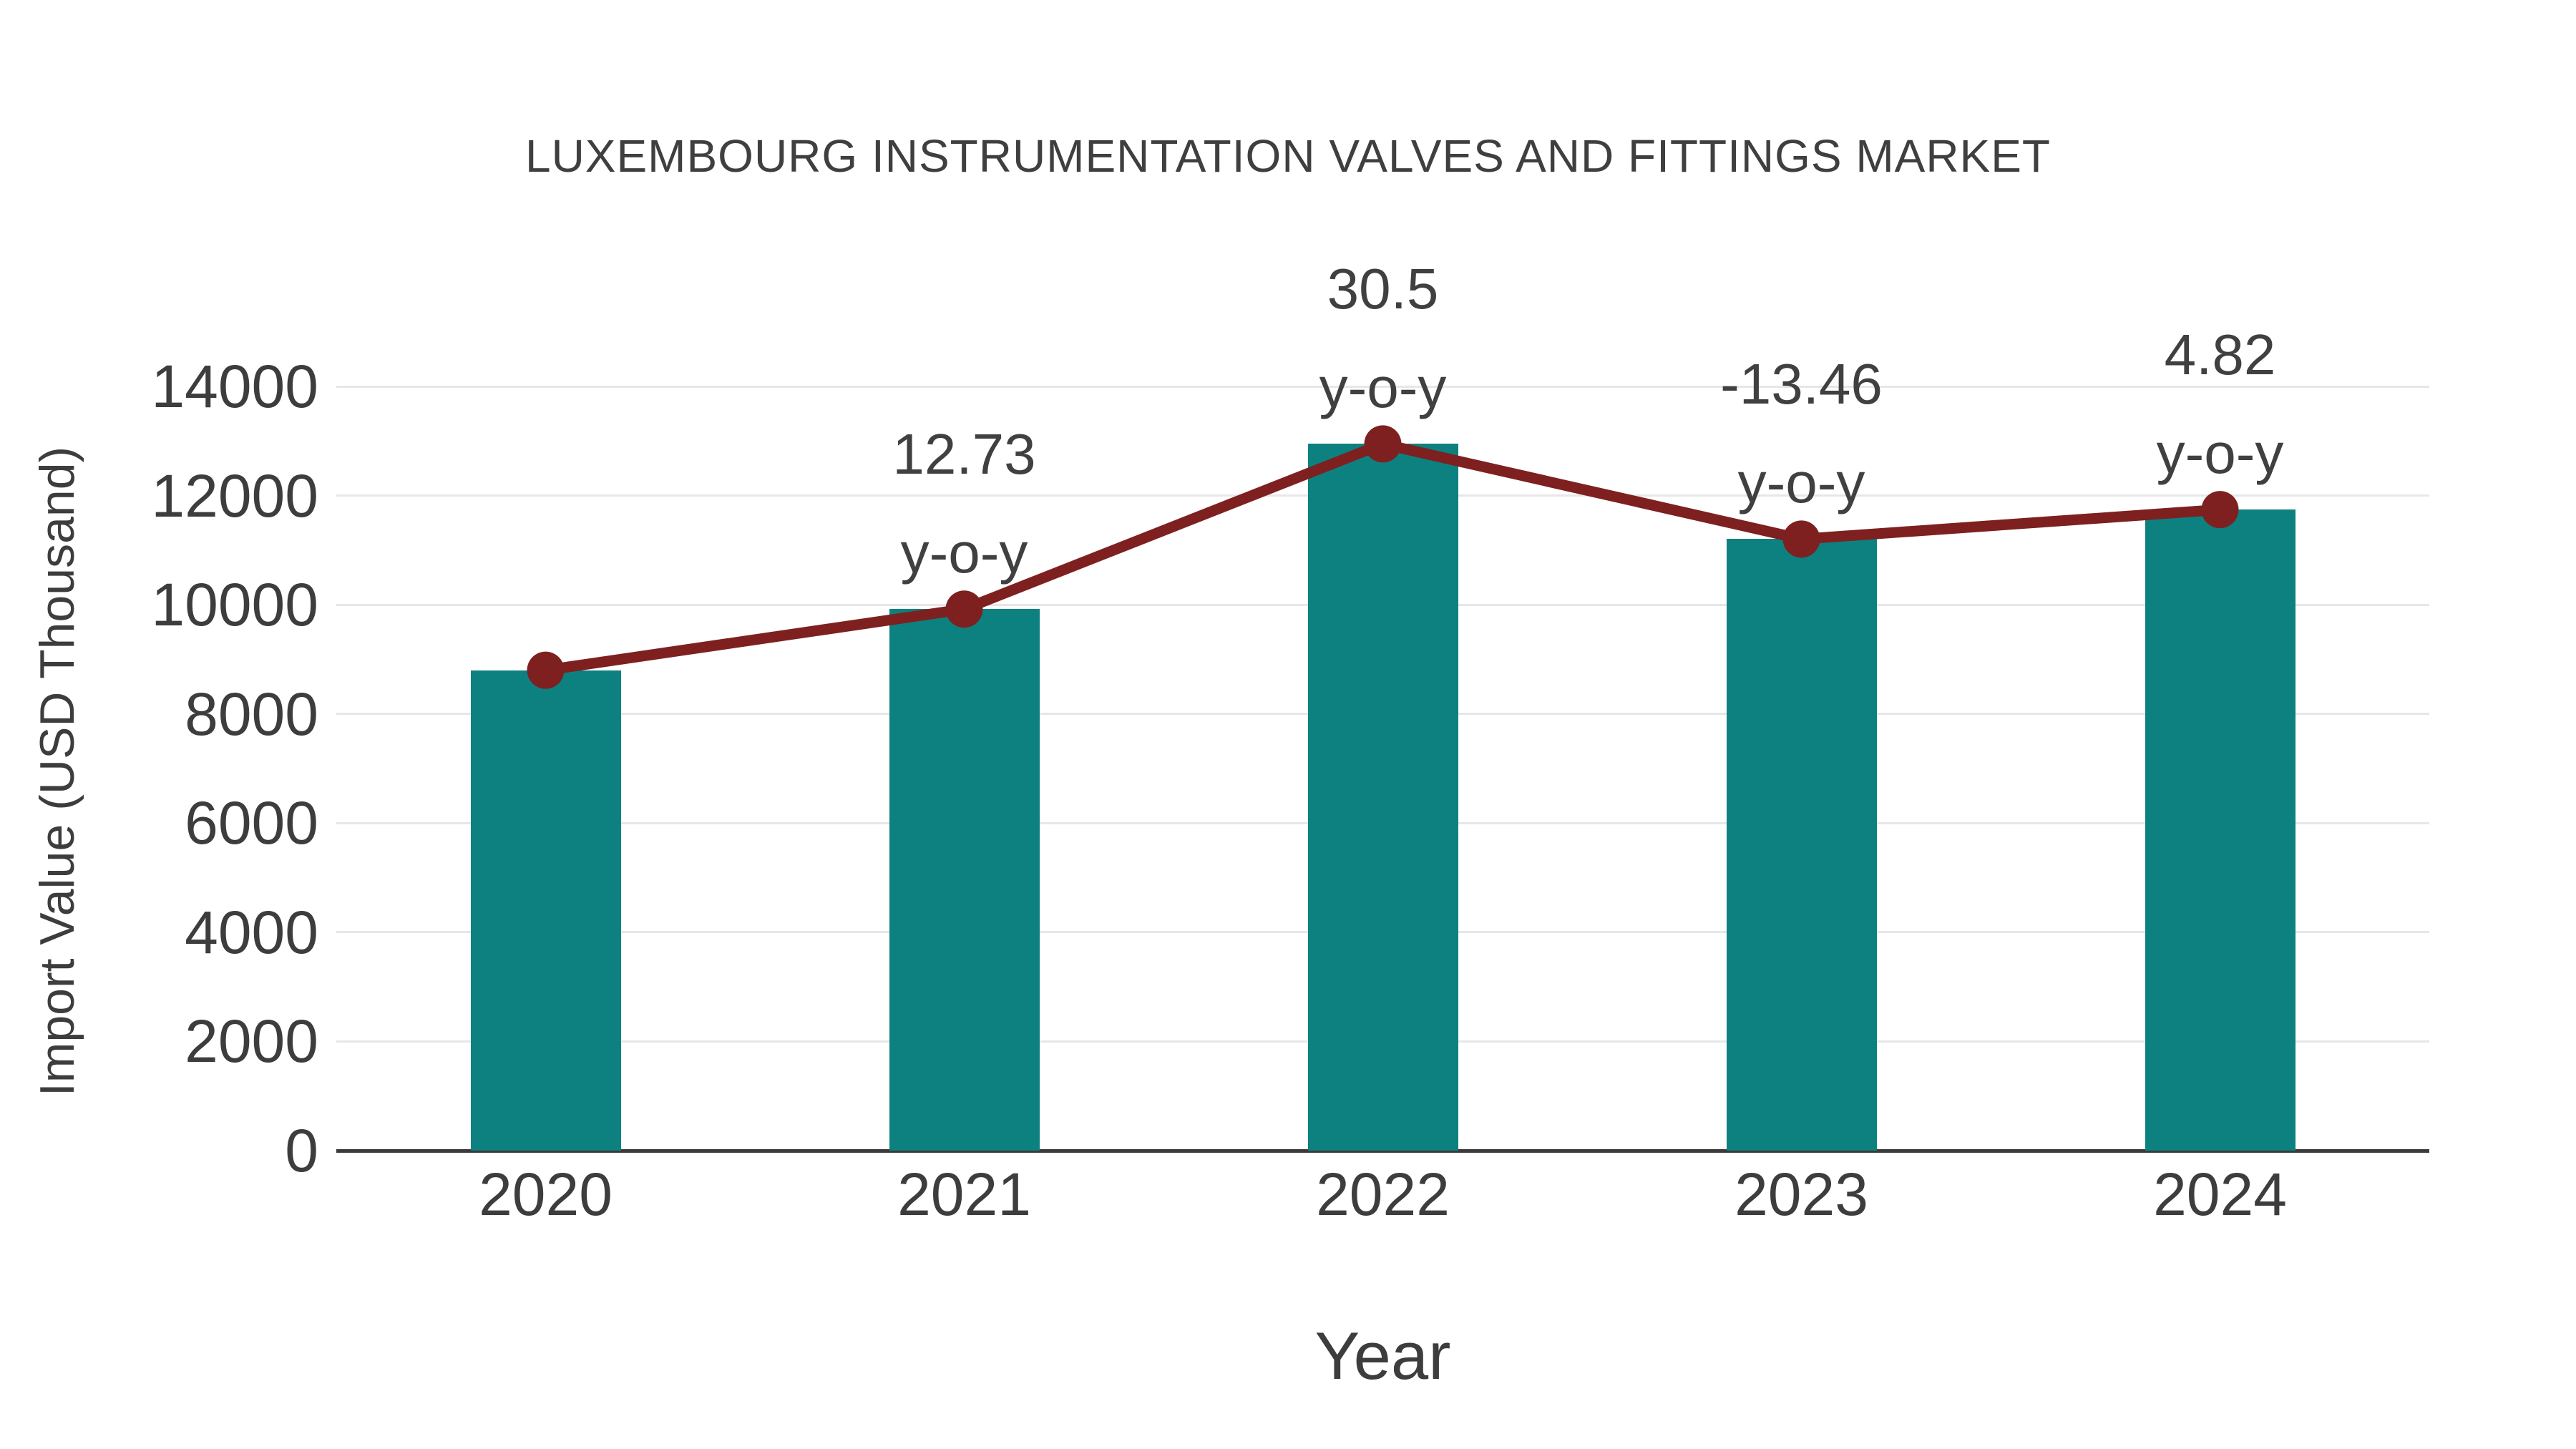 The width and height of the screenshot is (2576, 1449). I want to click on annotation-value: 4.82, so click(2220, 355).